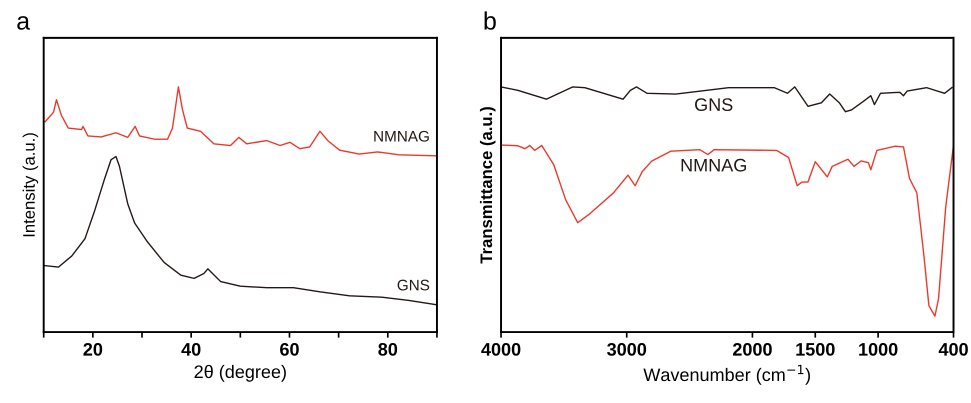 The height and width of the screenshot is (403, 971). I want to click on x-tick-label: 60, so click(289, 349).